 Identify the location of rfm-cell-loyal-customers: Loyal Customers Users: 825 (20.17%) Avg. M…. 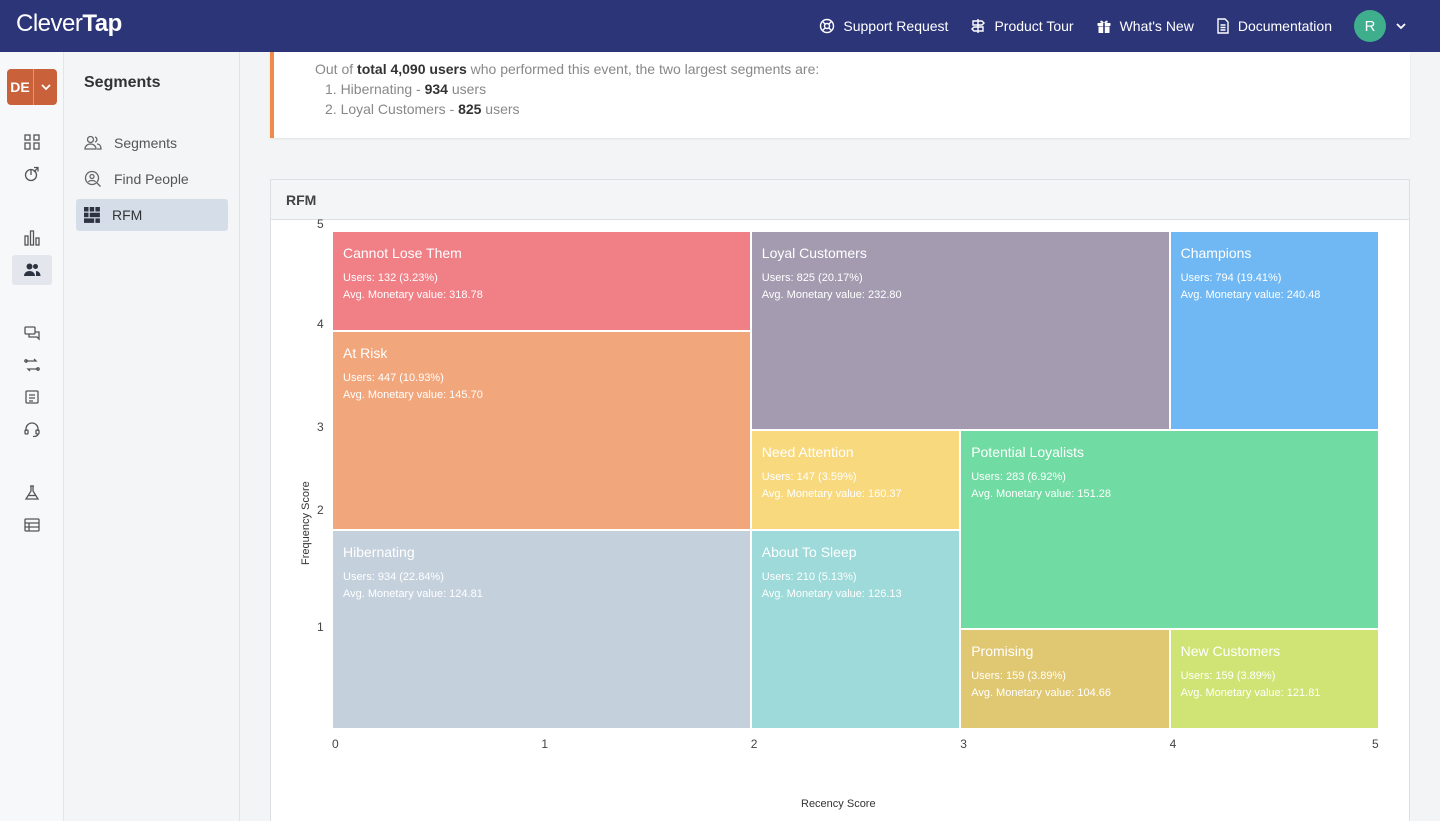
(960, 331).